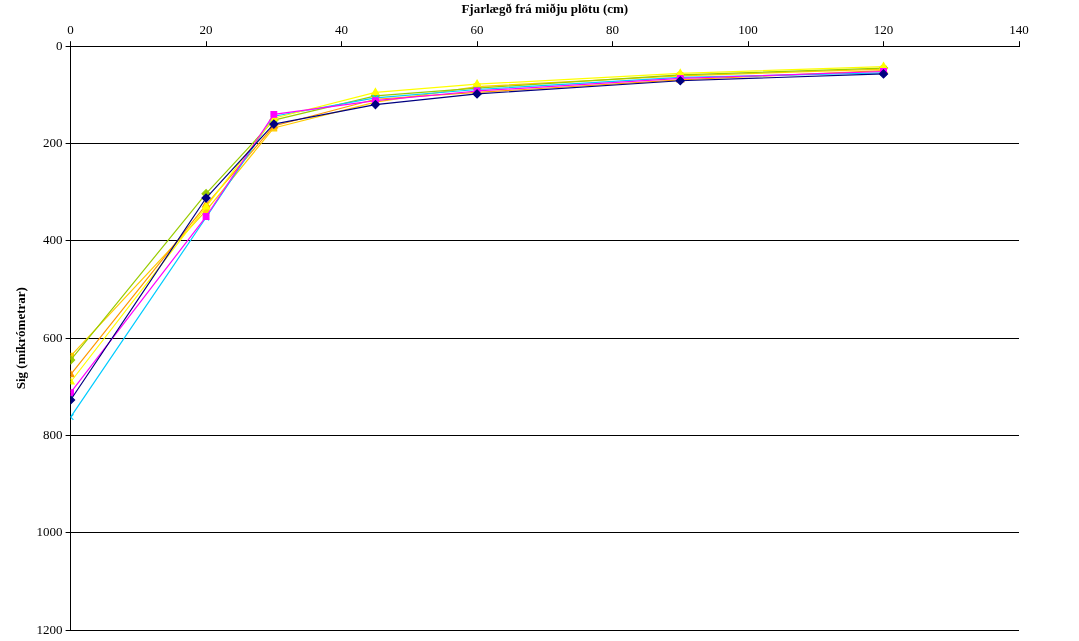 The width and height of the screenshot is (1079, 641). Describe the element at coordinates (883, 29) in the screenshot. I see `x-tick-label: 120` at that location.